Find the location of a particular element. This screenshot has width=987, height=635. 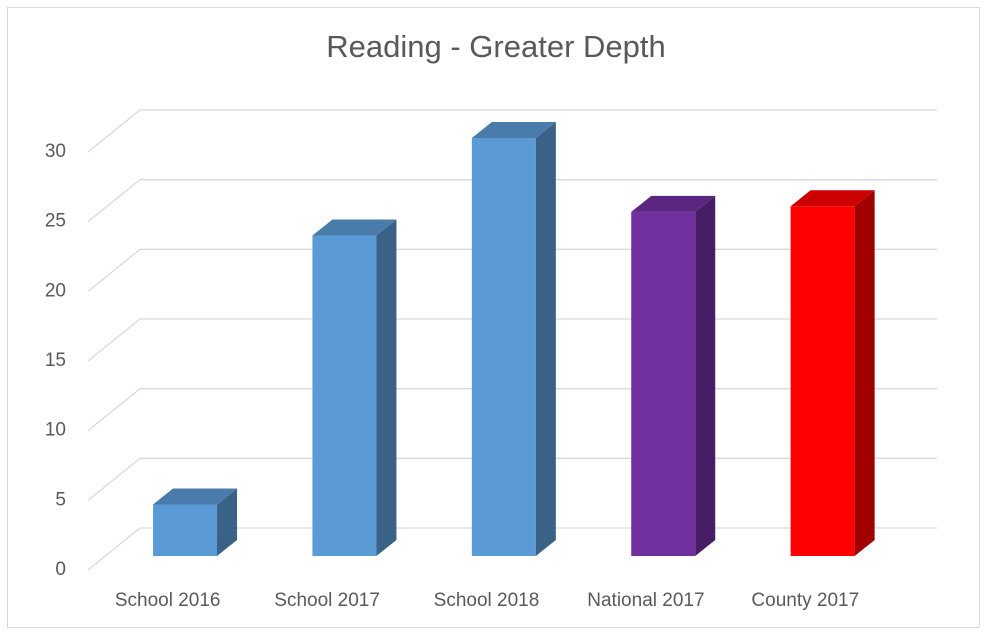

x-tick-label: School 2017 is located at coordinates (327, 600).